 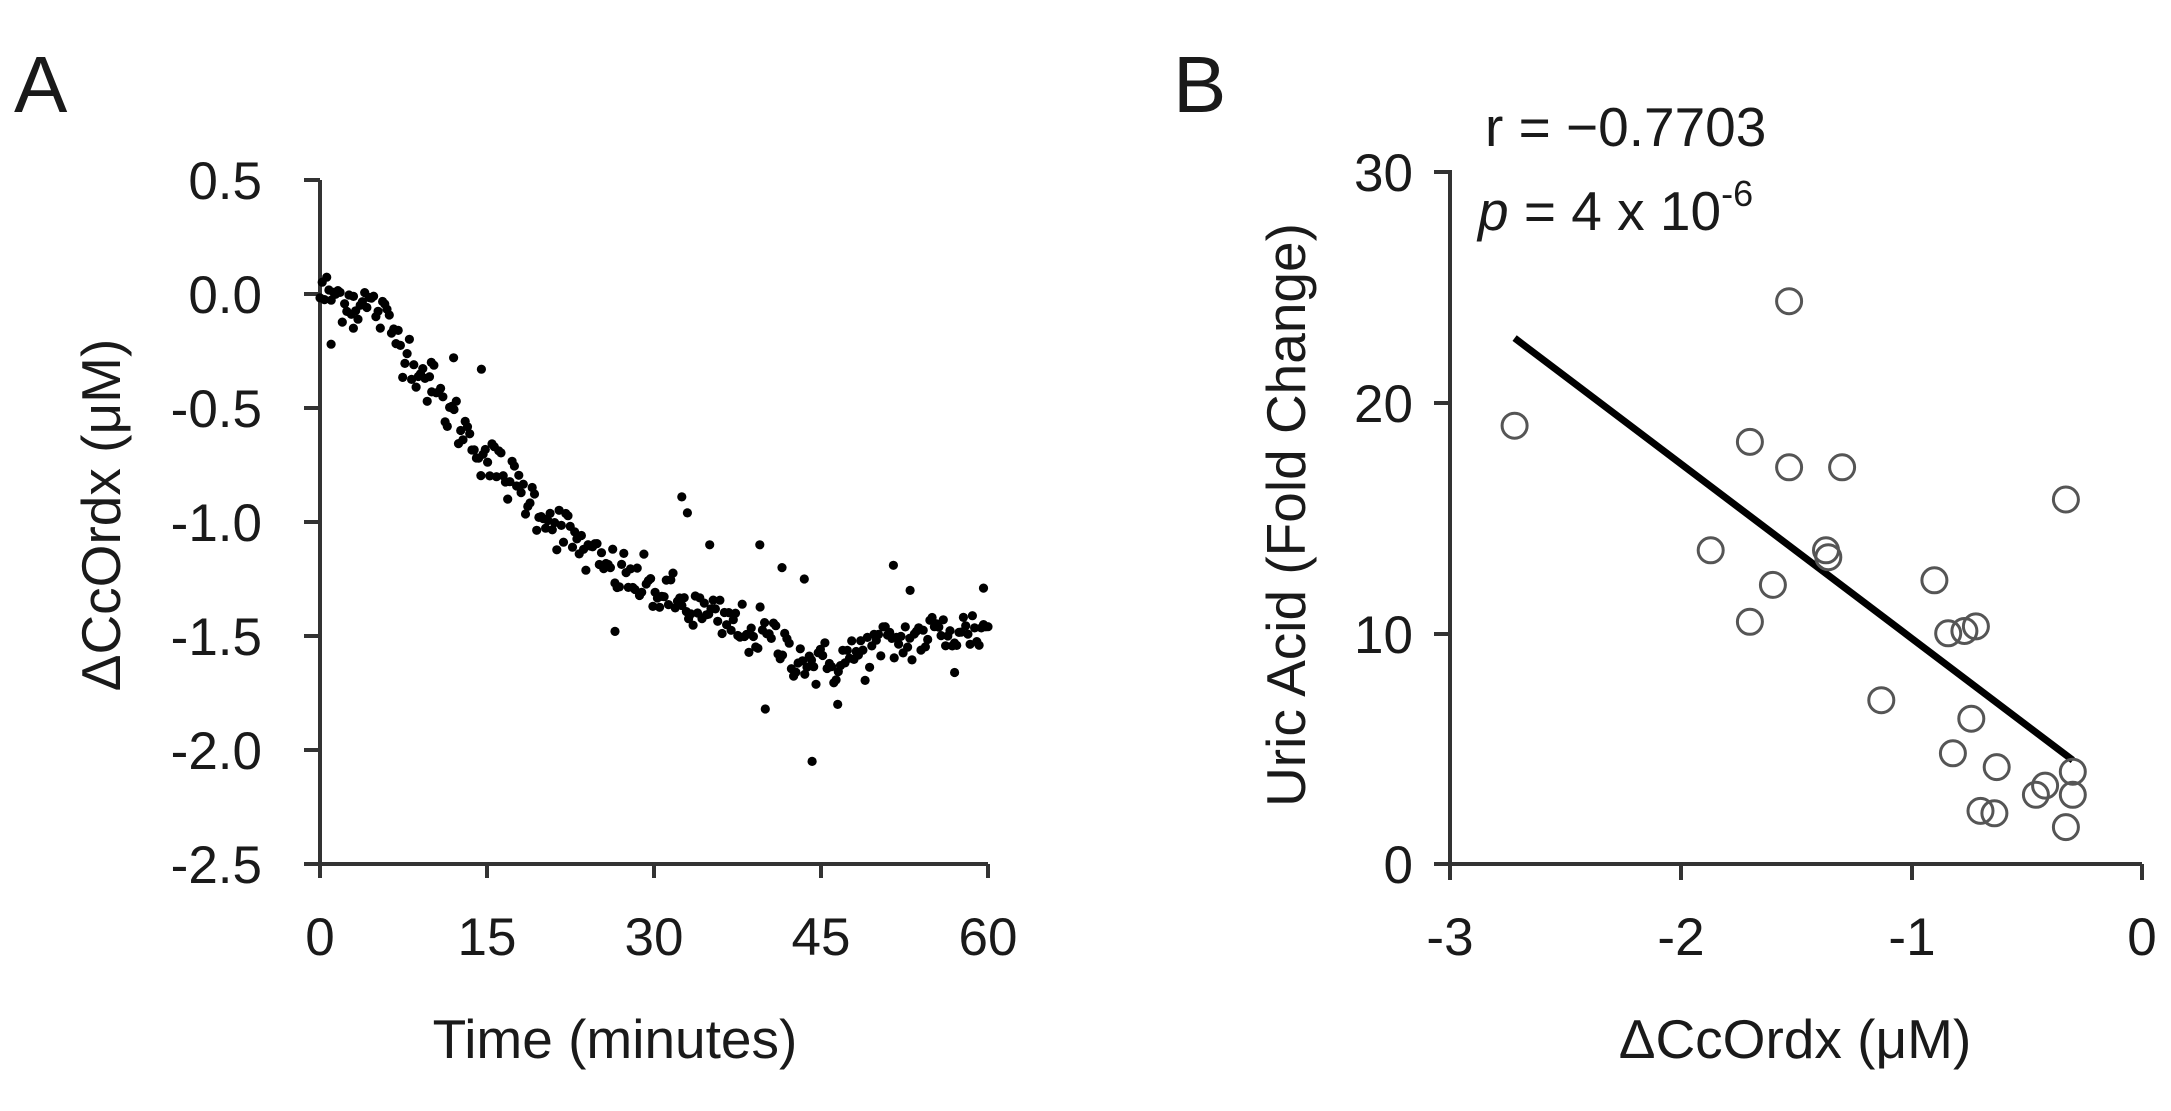 What do you see at coordinates (487, 937) in the screenshot?
I see `x-tick-label: 15` at bounding box center [487, 937].